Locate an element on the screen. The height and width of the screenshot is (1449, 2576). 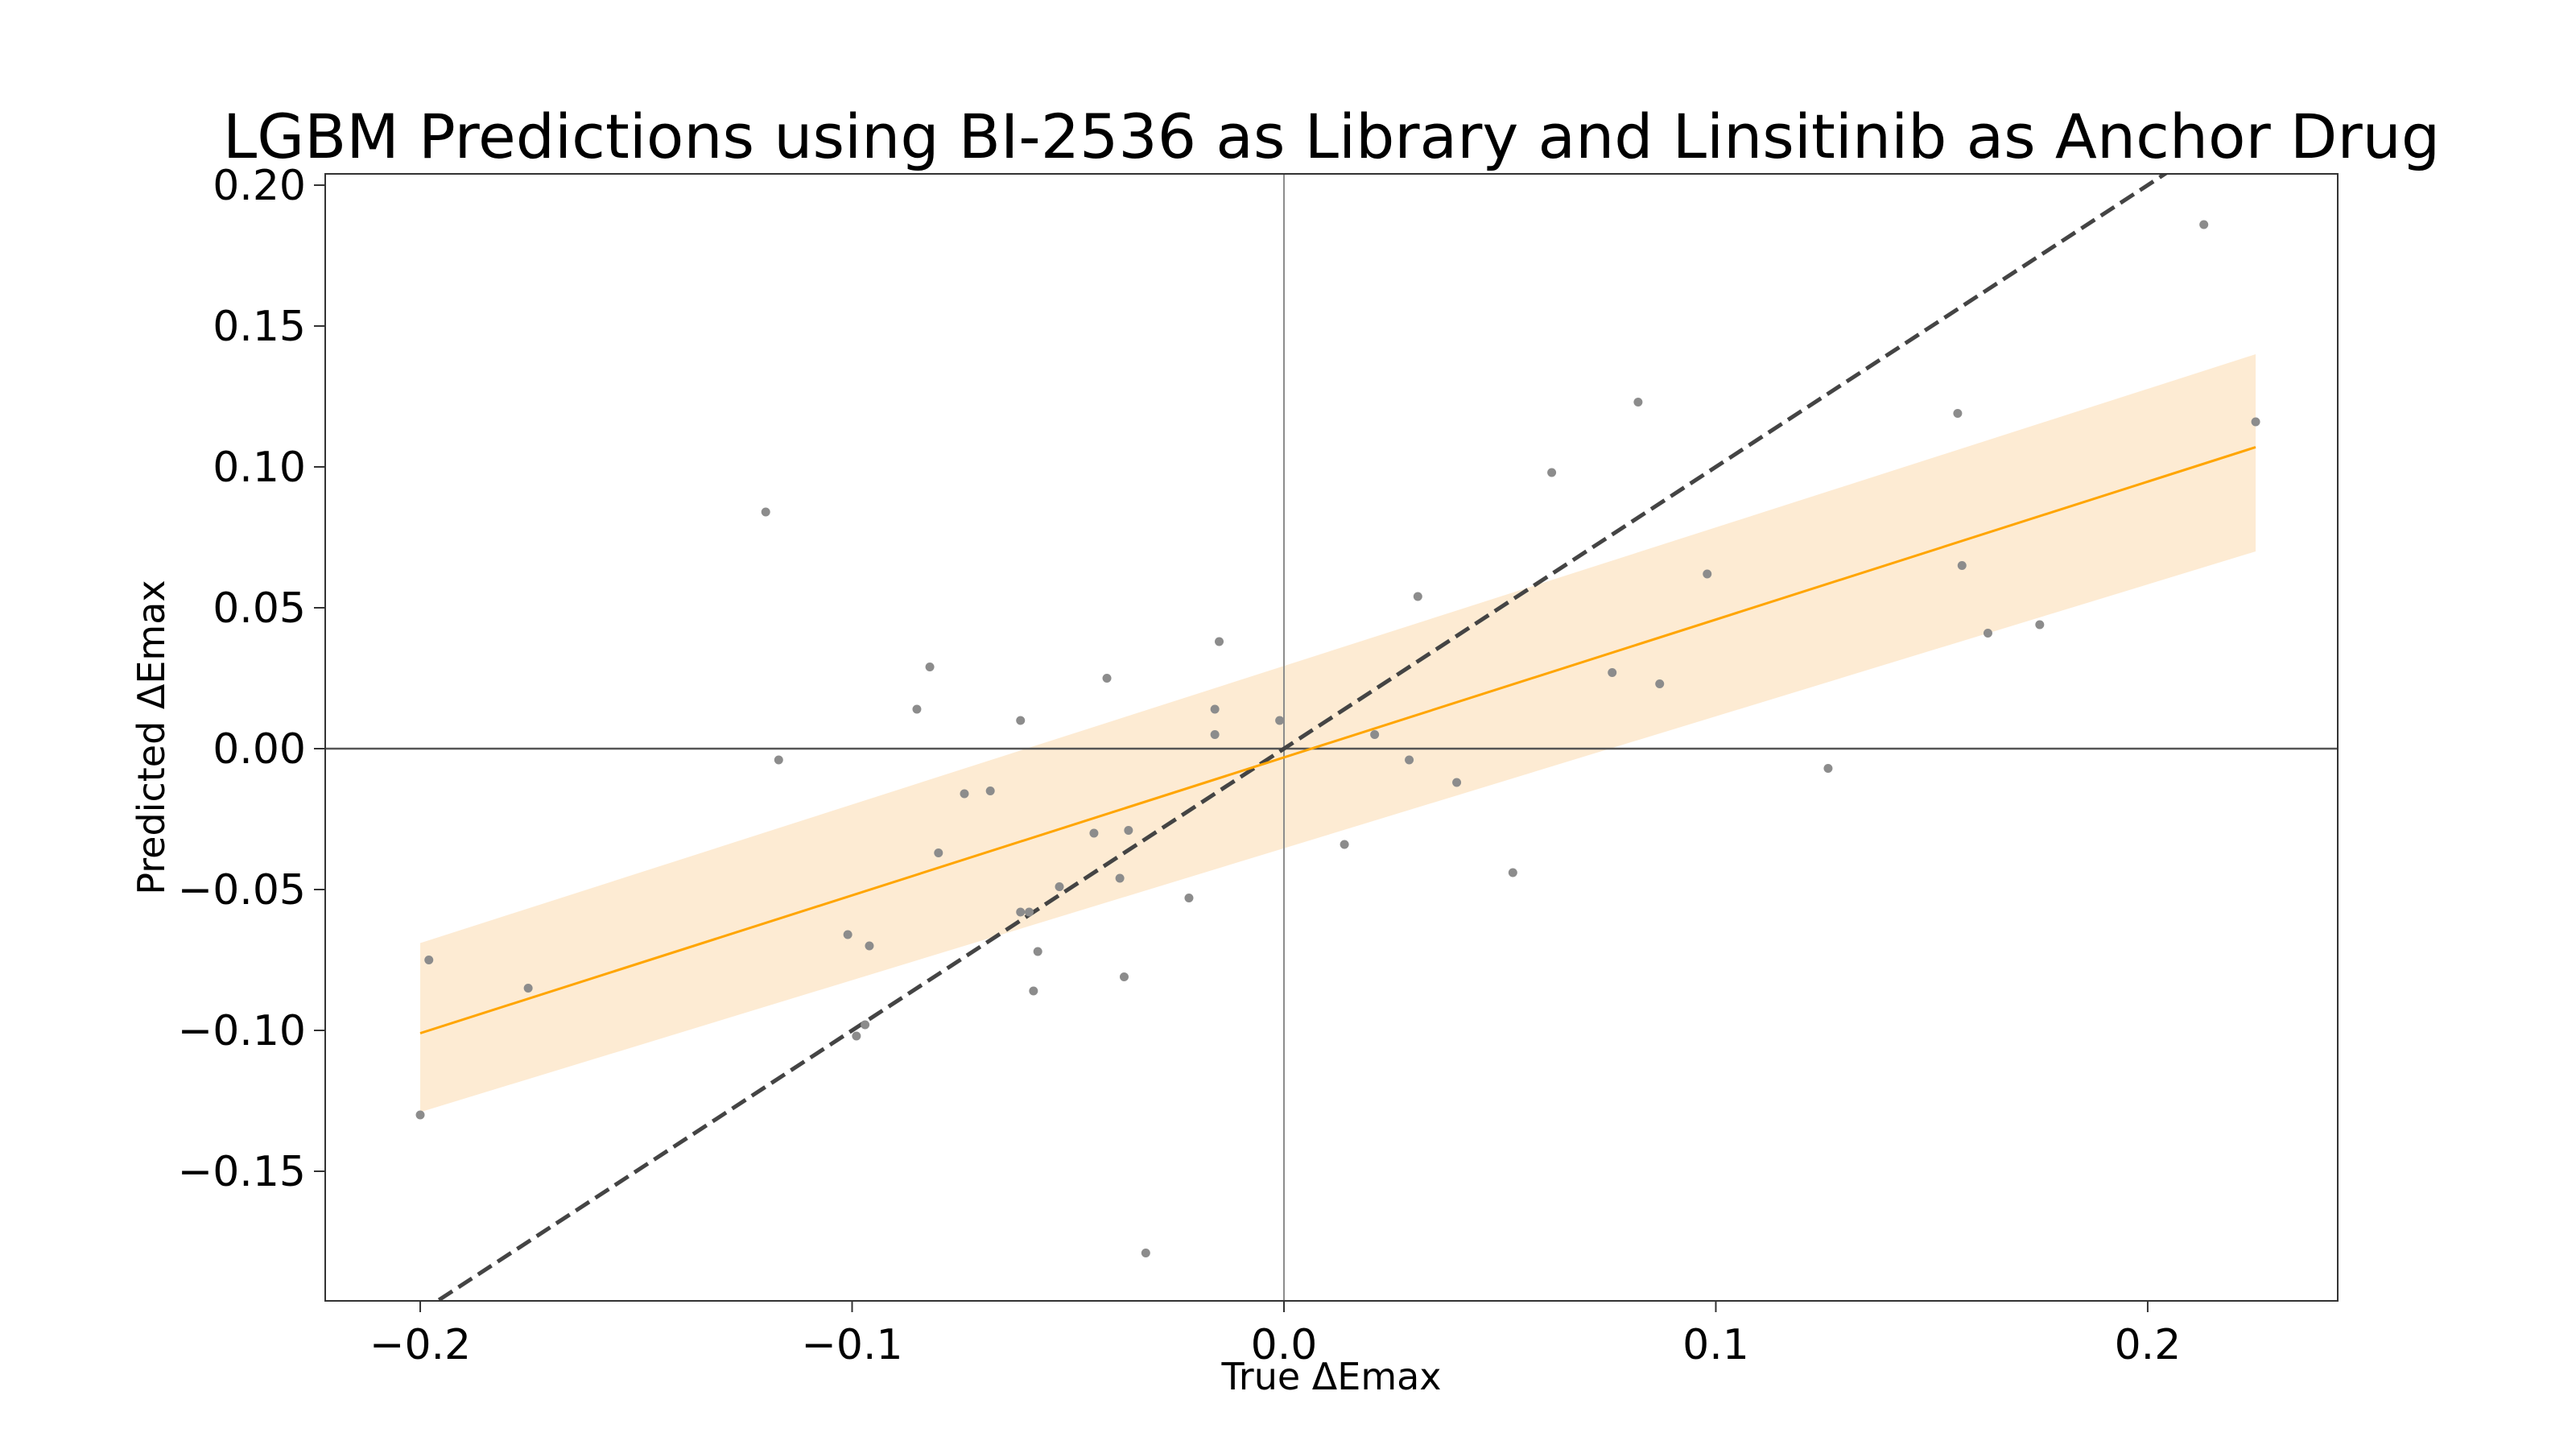
y-tick-label: 0.15 is located at coordinates (259, 327).